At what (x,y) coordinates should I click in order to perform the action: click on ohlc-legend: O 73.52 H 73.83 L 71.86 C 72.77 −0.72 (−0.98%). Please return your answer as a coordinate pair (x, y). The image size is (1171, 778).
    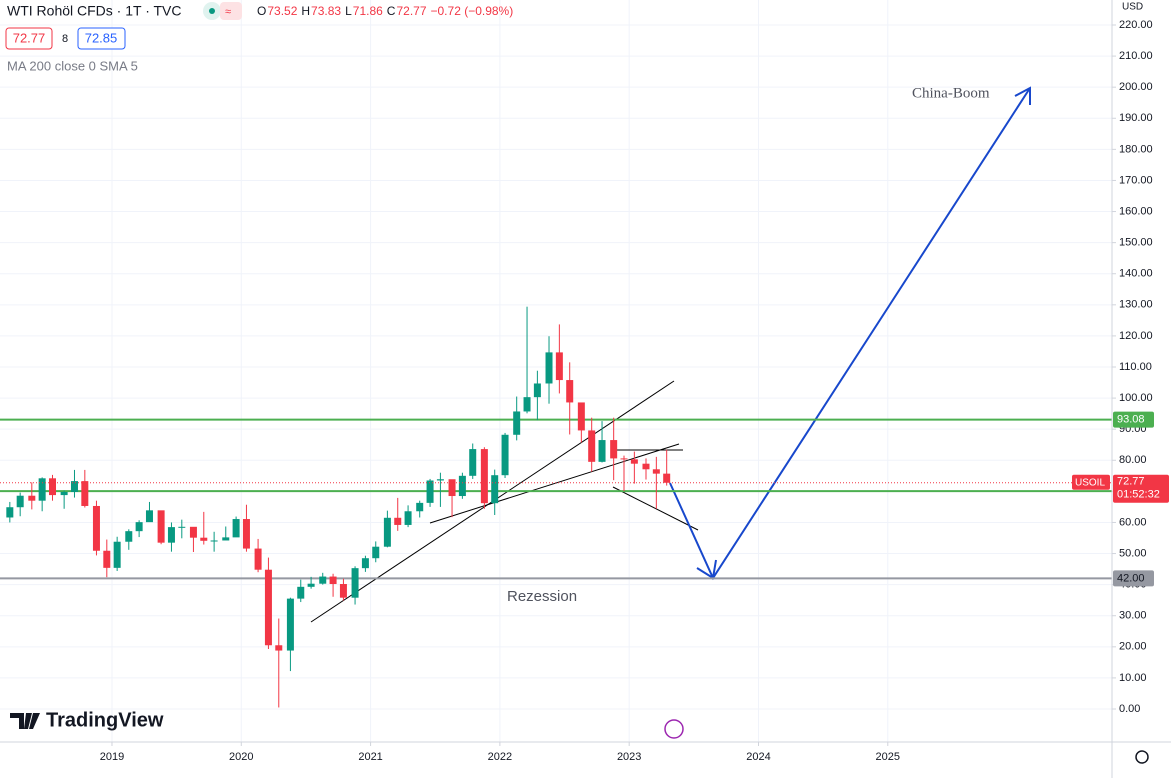
    Looking at the image, I should click on (385, 11).